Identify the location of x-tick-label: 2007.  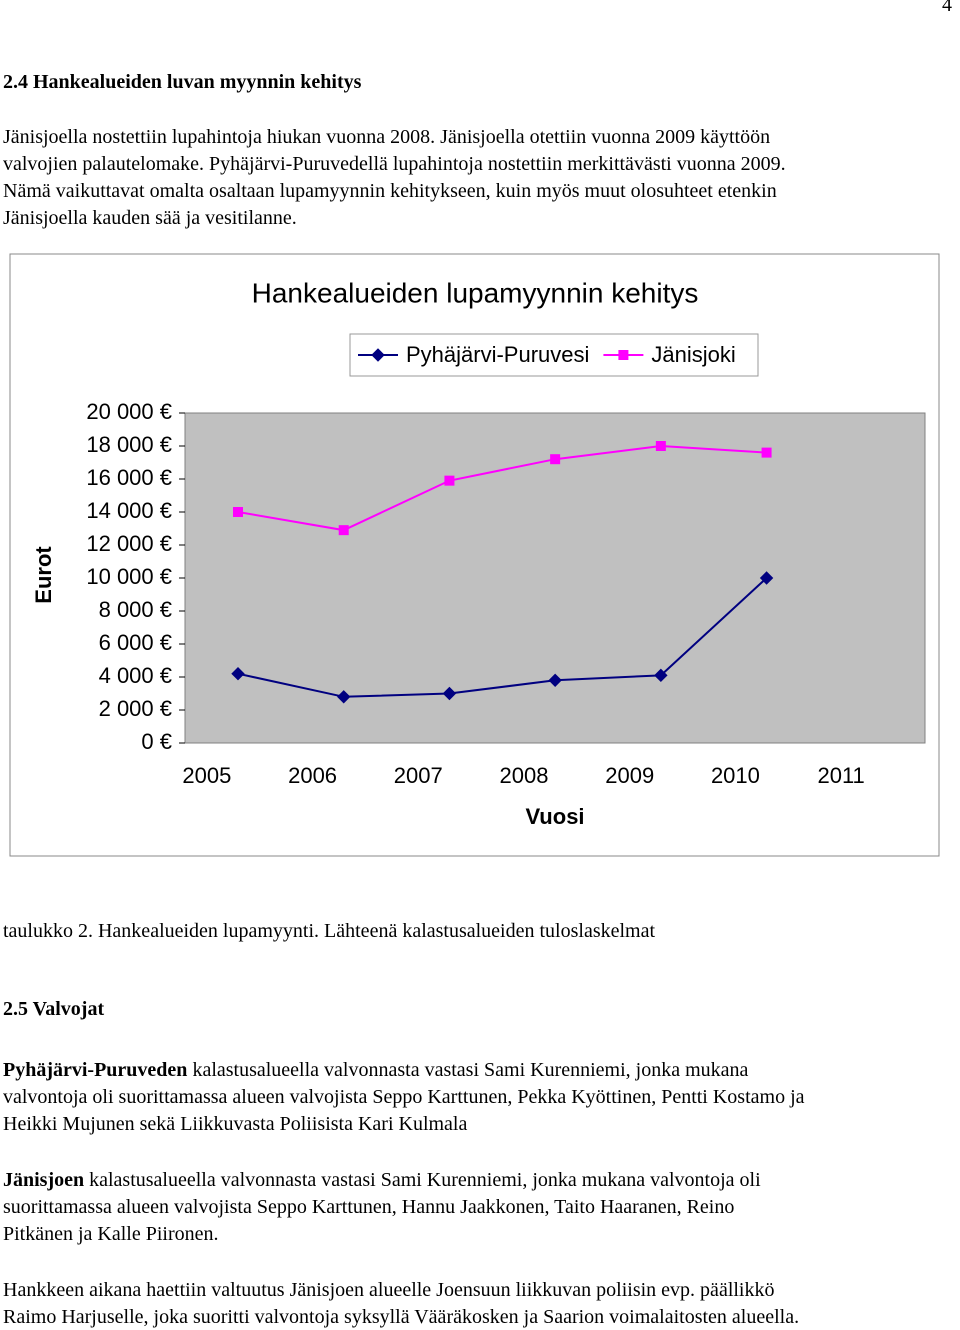
(418, 775).